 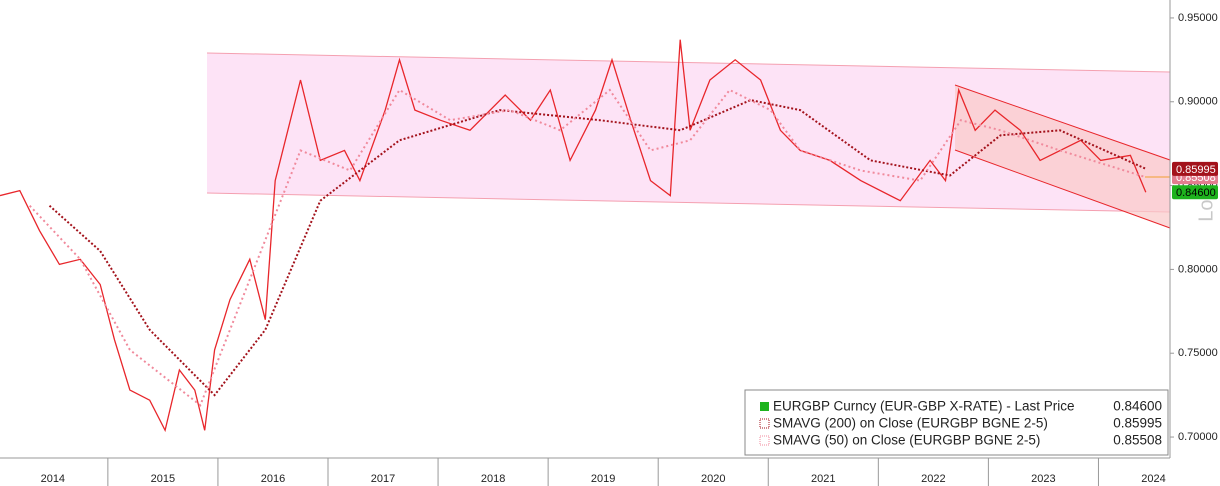 What do you see at coordinates (1043, 479) in the screenshot?
I see `x-tick-label: 2023` at bounding box center [1043, 479].